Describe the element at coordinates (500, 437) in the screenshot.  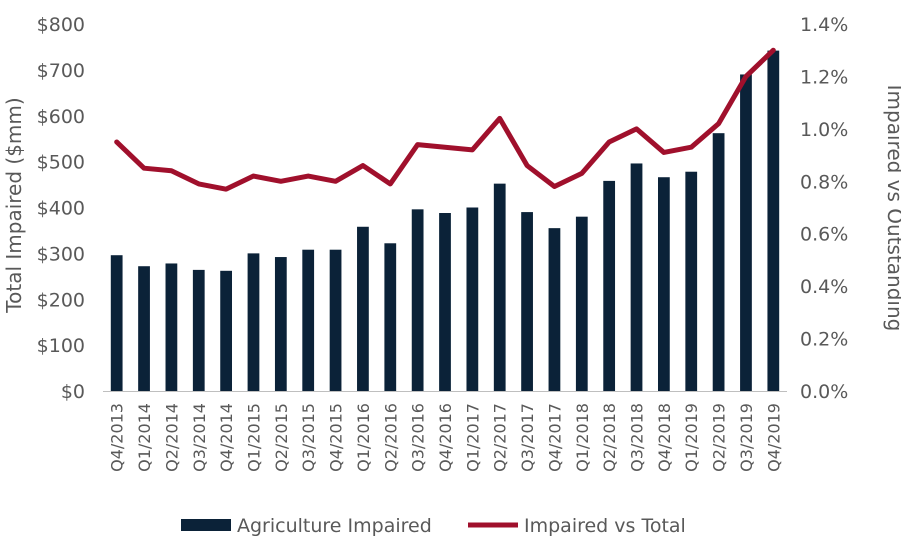
I see `x-tick-label: Q2/2017` at that location.